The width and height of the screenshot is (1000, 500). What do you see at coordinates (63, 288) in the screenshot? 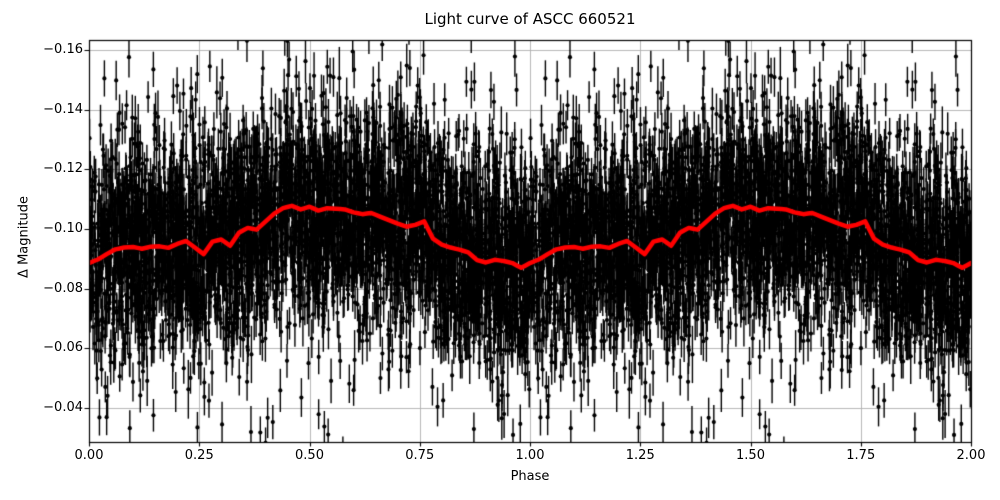
I see `y-tick-label: −0.08` at bounding box center [63, 288].